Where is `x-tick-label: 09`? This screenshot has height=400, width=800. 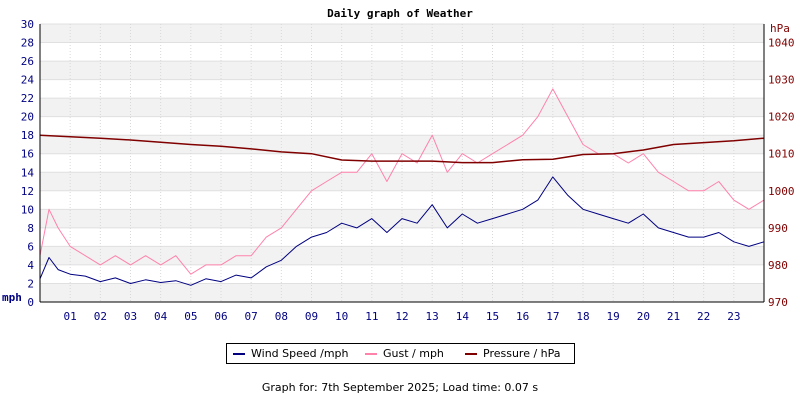
x-tick-label: 09 is located at coordinates (311, 316).